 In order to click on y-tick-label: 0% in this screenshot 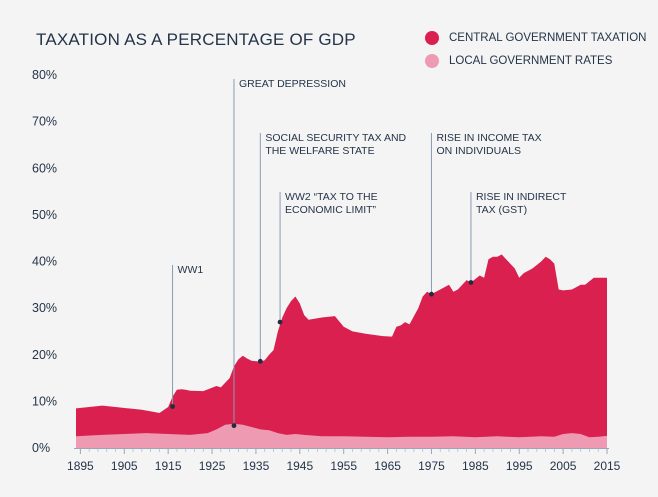, I will do `click(41, 448)`.